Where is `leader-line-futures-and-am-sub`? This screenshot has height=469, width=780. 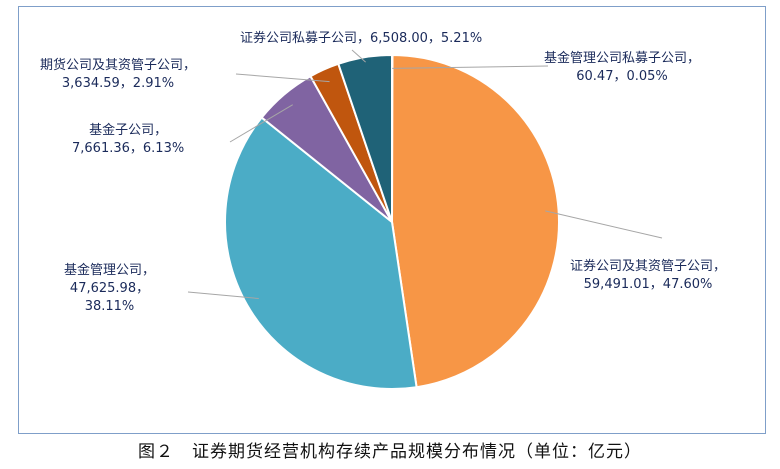
leader-line-futures-and-am-sub is located at coordinates (282, 78).